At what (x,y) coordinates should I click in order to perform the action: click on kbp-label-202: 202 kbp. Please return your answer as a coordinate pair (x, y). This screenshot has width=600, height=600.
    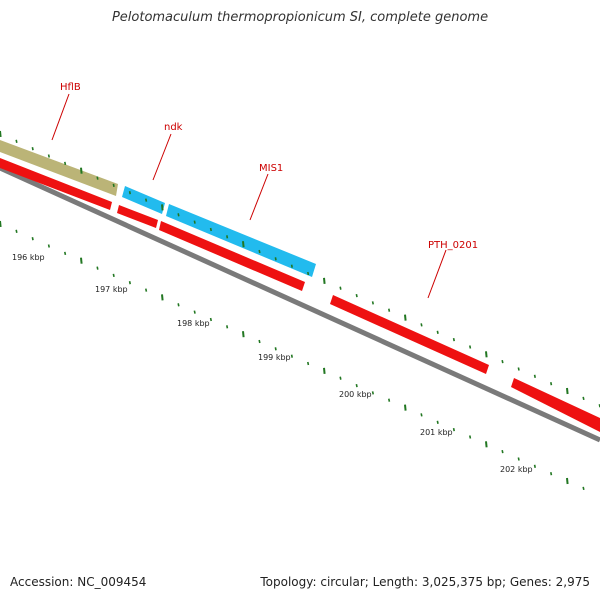
    Looking at the image, I should click on (516, 469).